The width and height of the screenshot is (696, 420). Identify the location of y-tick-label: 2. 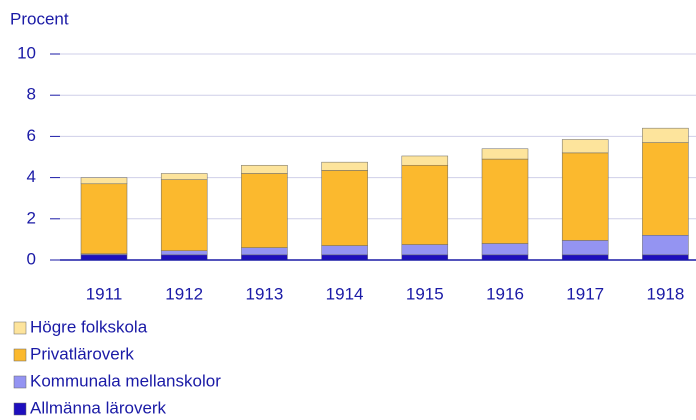
(31, 217).